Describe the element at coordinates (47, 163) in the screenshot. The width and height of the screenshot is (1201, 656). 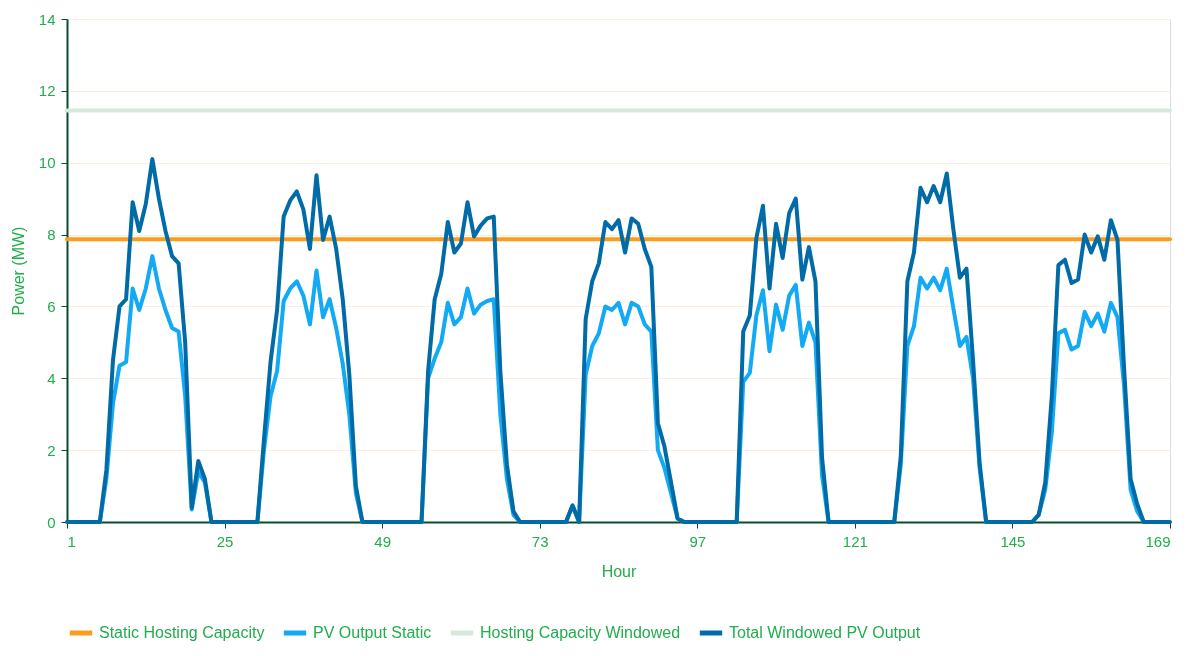
I see `y-tick-label: 10` at that location.